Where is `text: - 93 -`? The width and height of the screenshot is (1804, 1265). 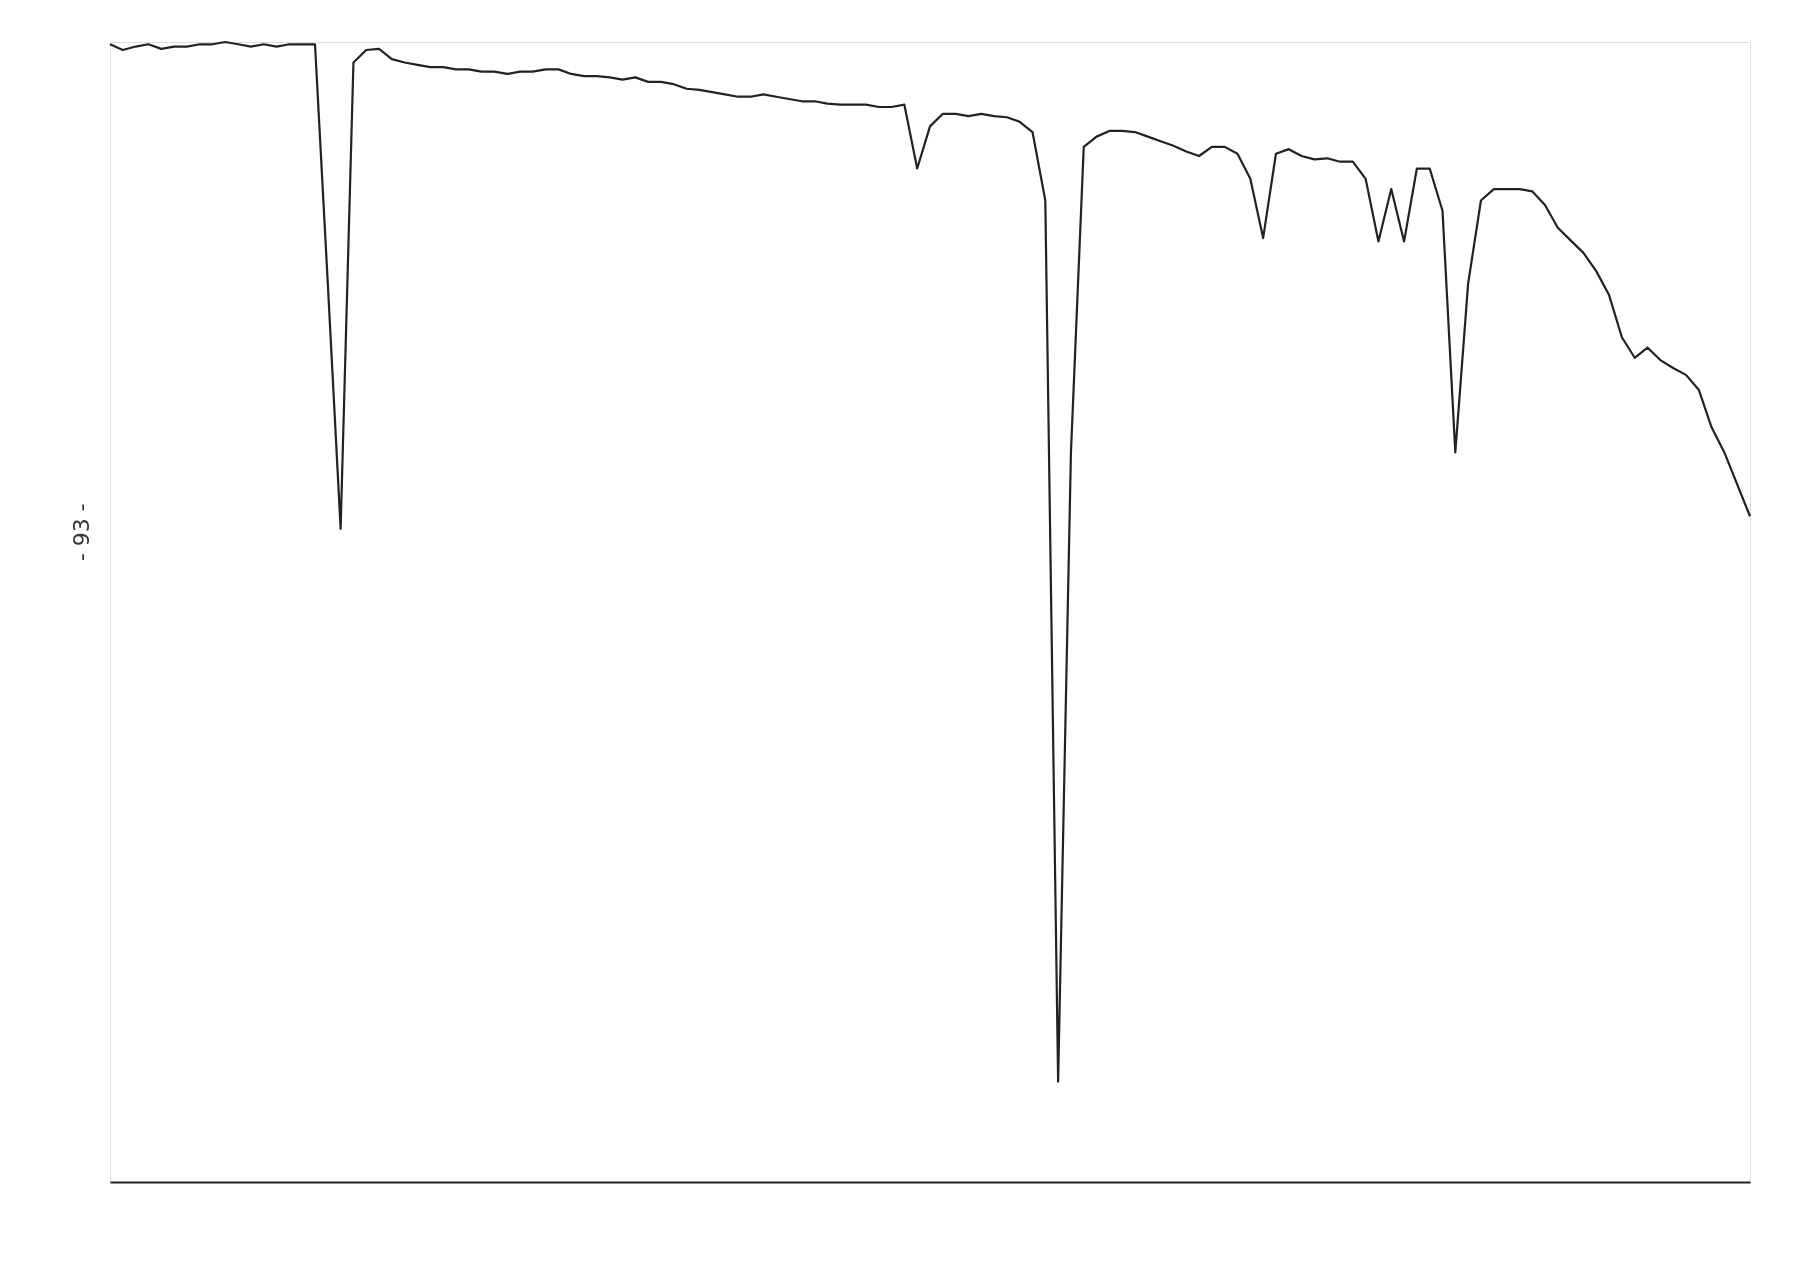
text: - 93 - is located at coordinates (81, 532).